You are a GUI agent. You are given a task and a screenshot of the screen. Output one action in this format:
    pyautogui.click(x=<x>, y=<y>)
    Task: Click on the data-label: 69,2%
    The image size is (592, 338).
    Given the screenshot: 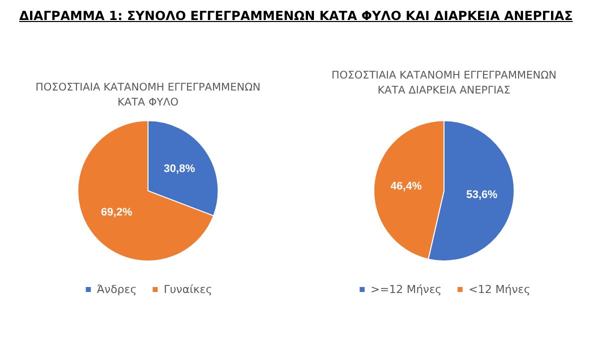 What is the action you would take?
    pyautogui.click(x=116, y=212)
    